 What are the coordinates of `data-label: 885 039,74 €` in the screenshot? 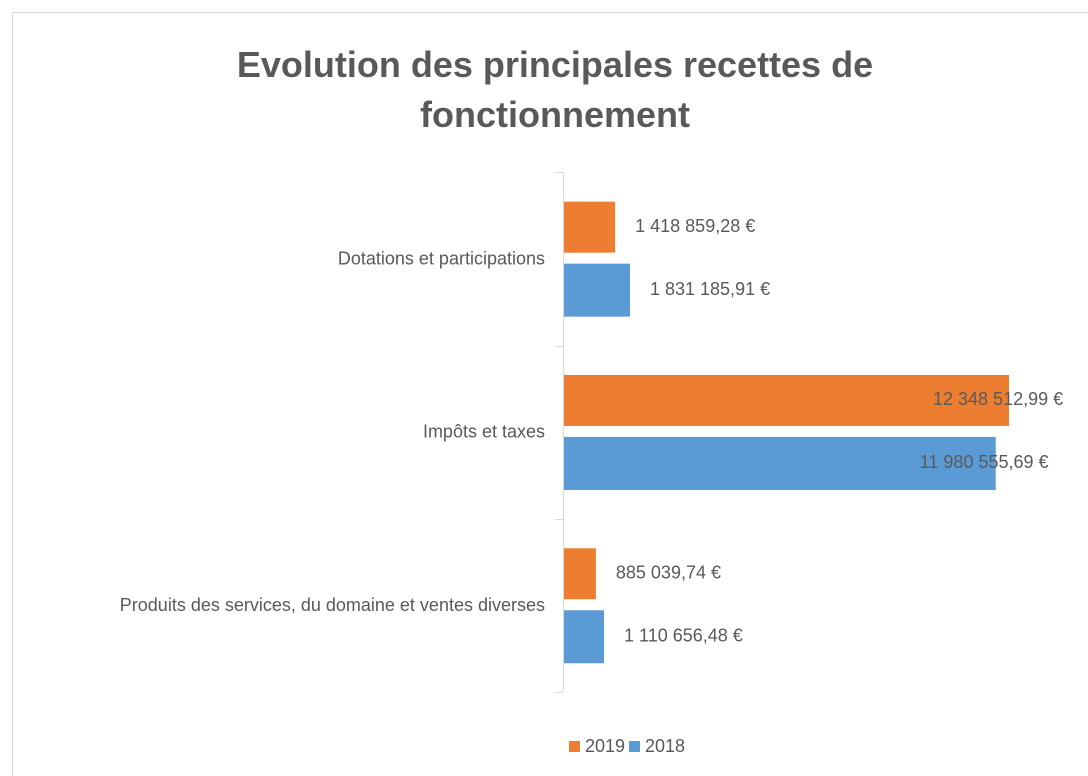 It's located at (668, 573).